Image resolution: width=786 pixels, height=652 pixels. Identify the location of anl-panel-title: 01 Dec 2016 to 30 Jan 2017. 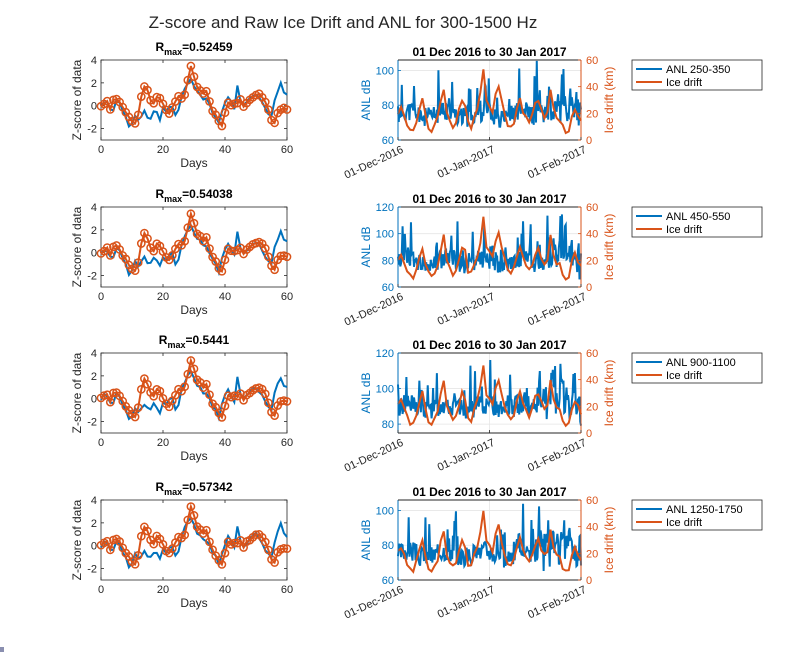
(489, 345).